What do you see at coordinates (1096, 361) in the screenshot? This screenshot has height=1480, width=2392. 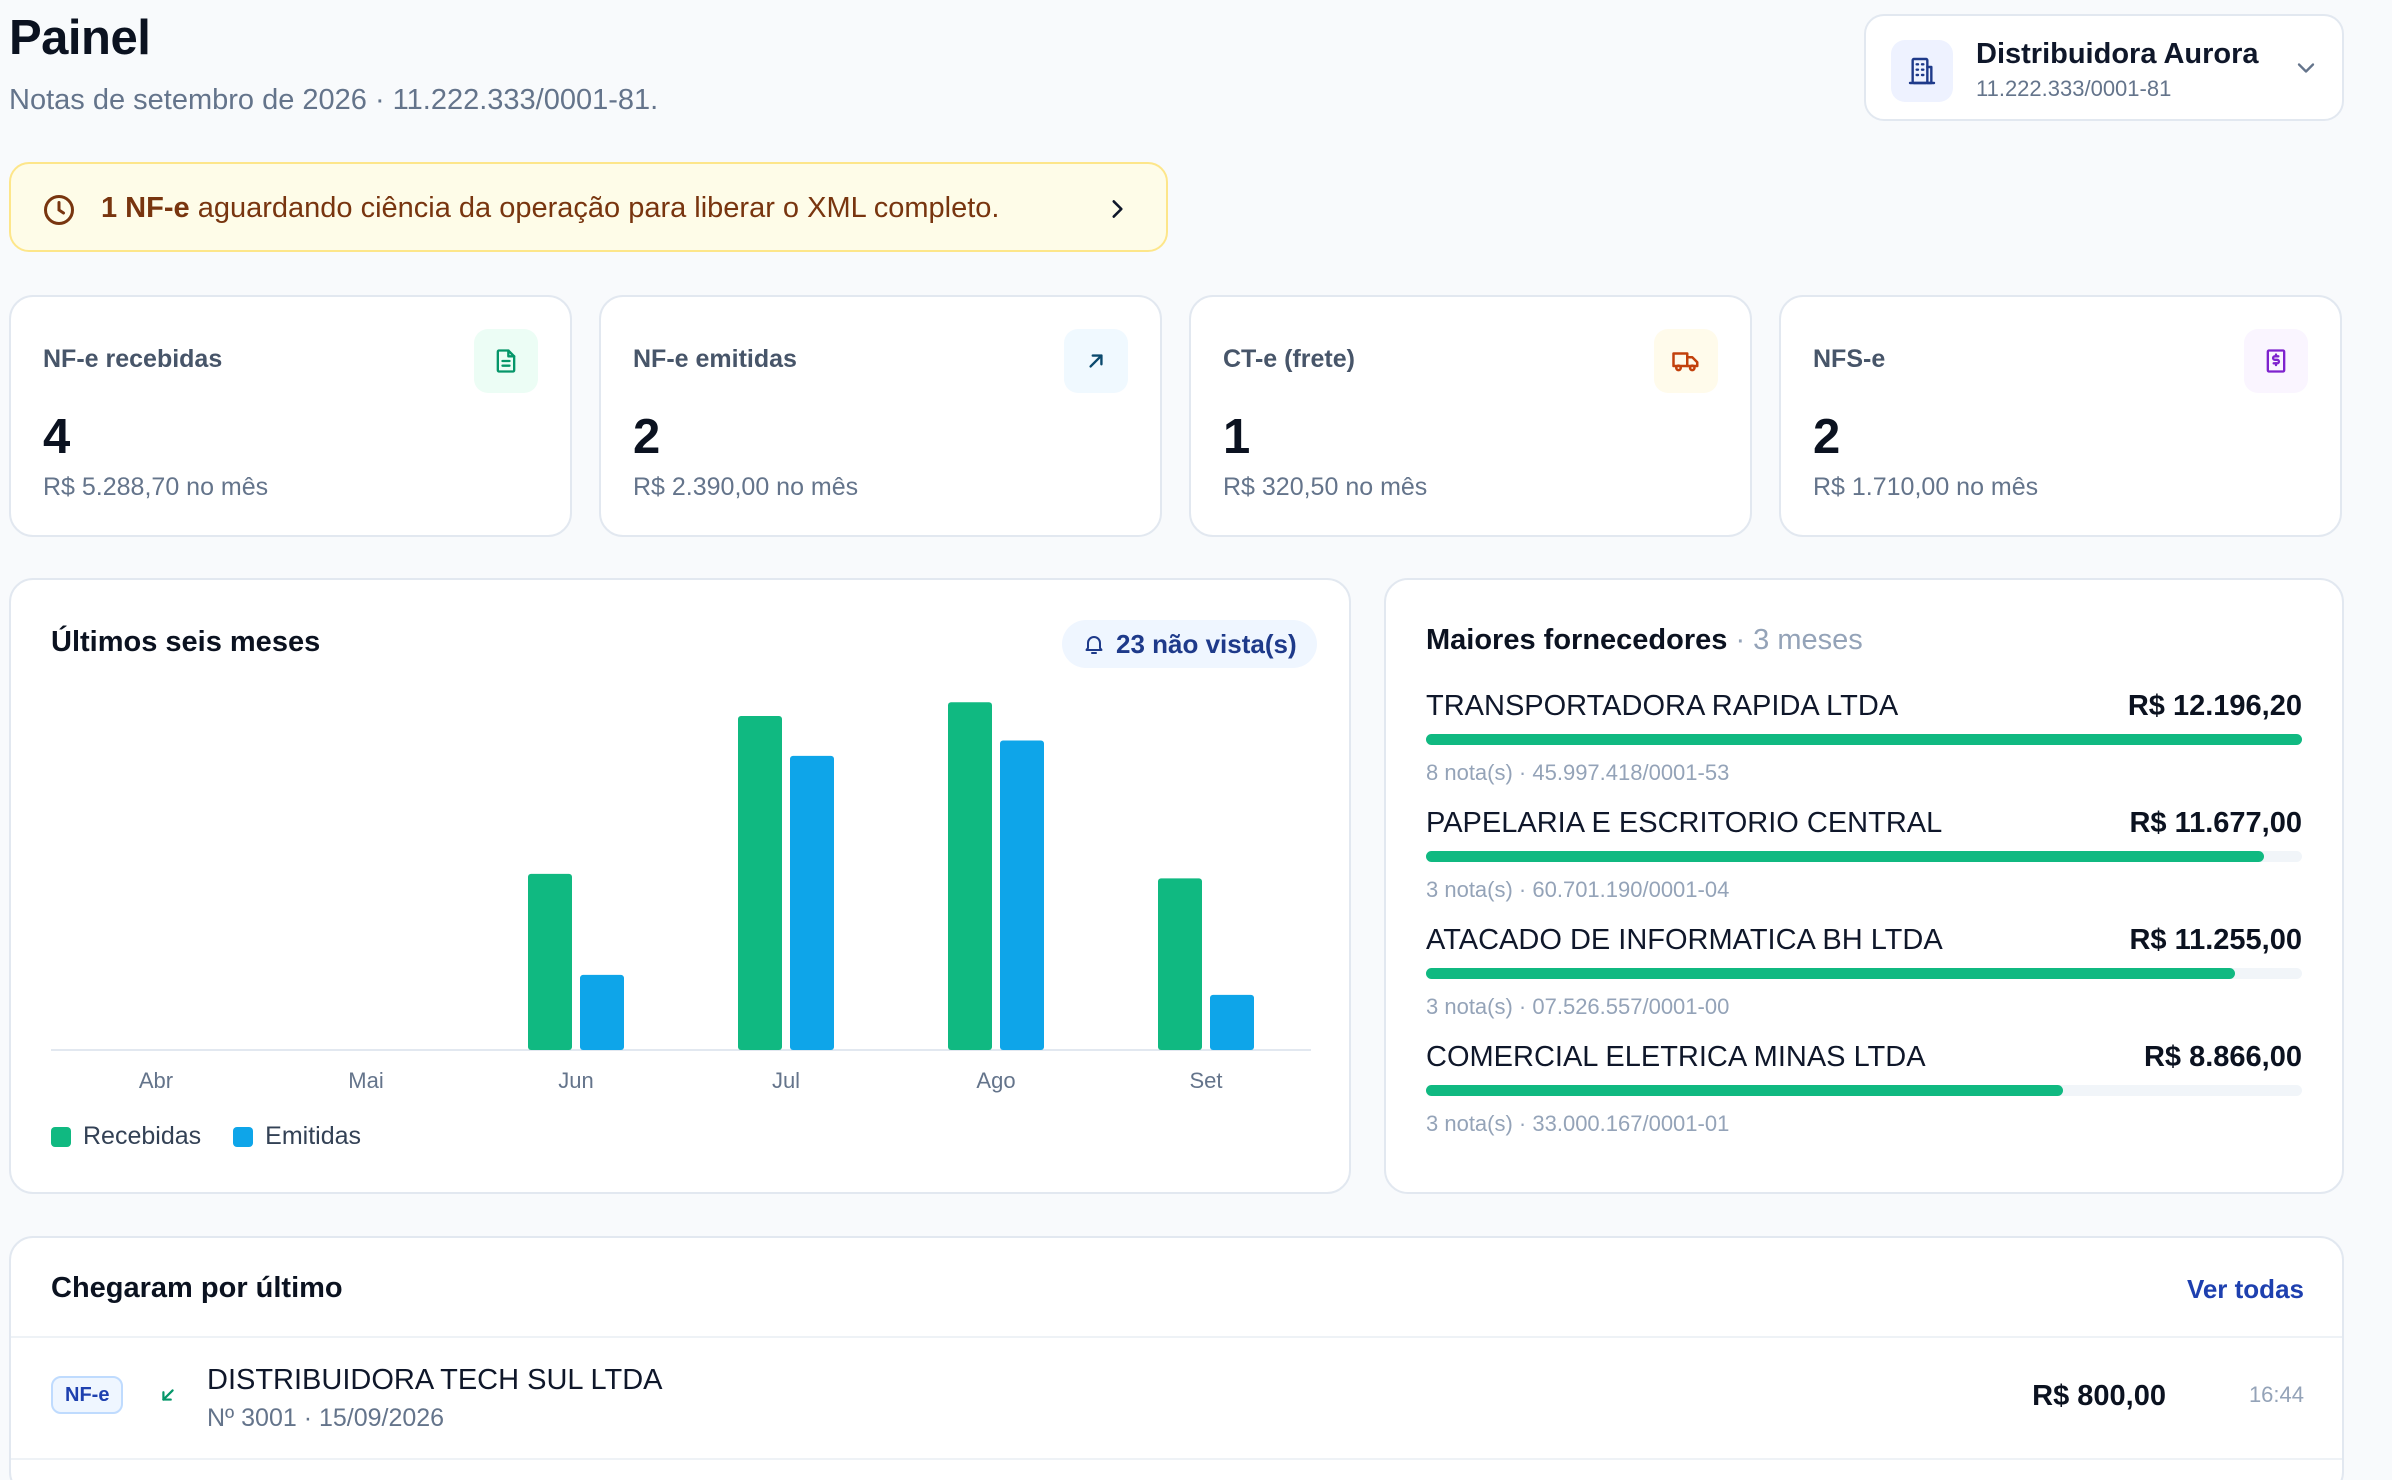 I see `arrow-up-right-icon` at bounding box center [1096, 361].